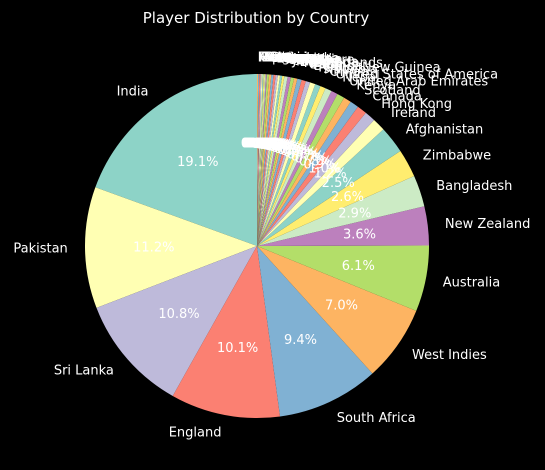 The width and height of the screenshot is (545, 470). What do you see at coordinates (457, 155) in the screenshot?
I see `slice-label: Zimbabwe` at bounding box center [457, 155].